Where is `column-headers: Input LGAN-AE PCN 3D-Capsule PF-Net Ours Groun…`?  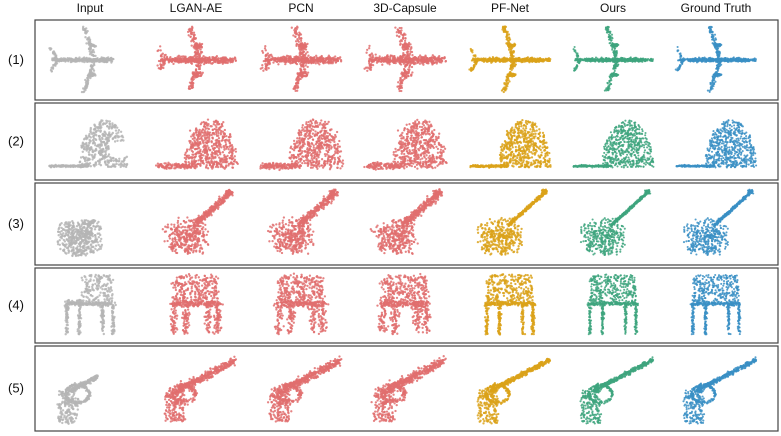
column-headers: Input LGAN-AE PCN 3D-Capsule PF-Net Ours Groun… is located at coordinates (414, 8).